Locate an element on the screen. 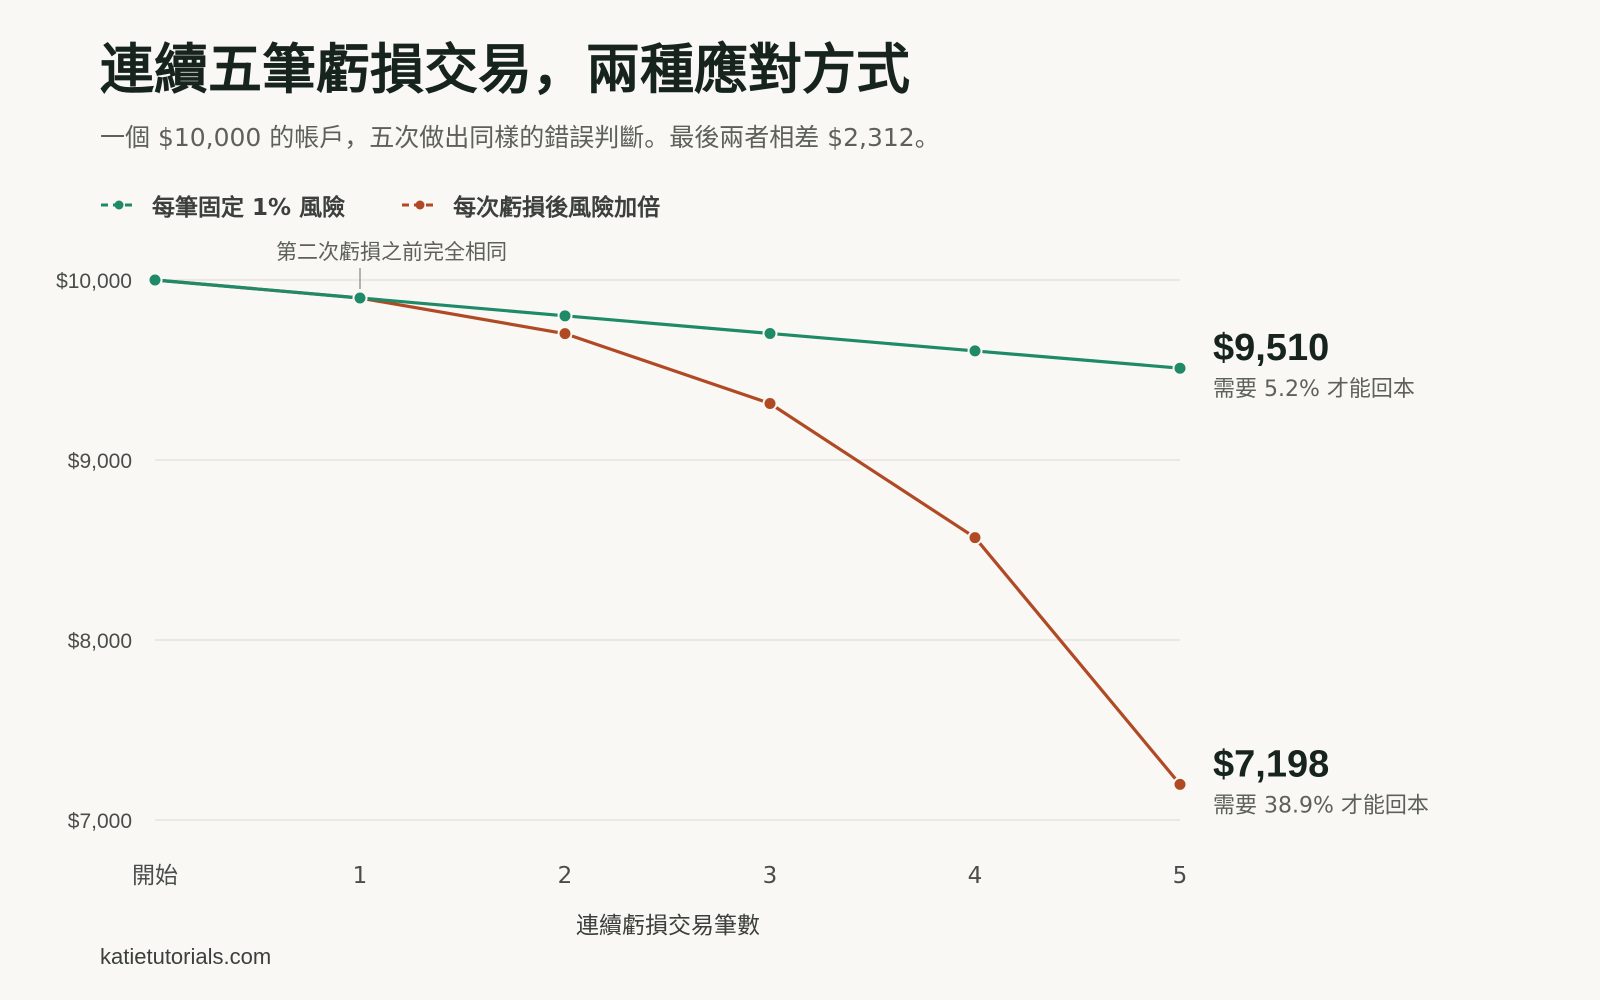 This screenshot has width=1600, height=1000. x-tick-label: 2 is located at coordinates (565, 876).